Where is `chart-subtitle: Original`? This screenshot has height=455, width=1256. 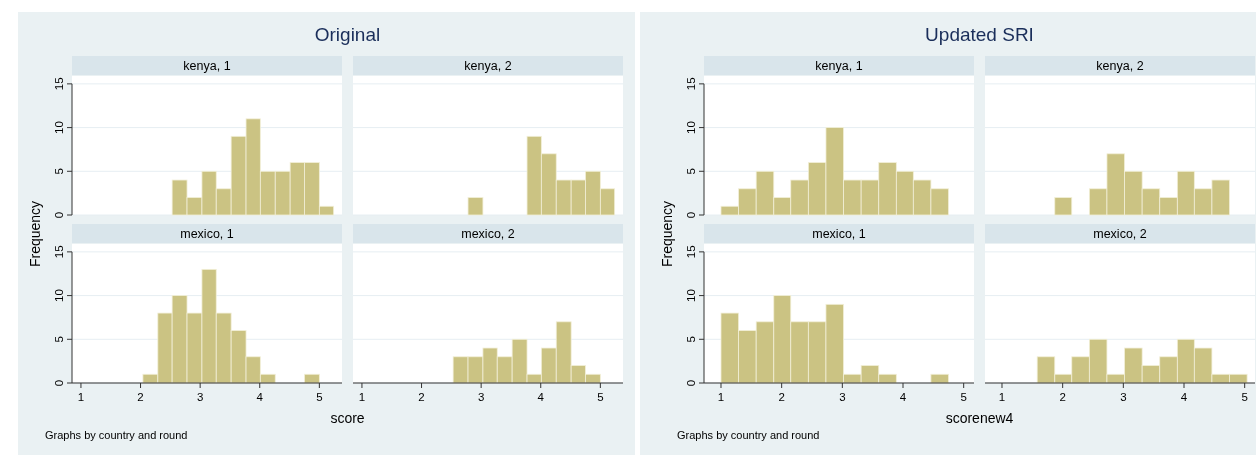 chart-subtitle: Original is located at coordinates (347, 34).